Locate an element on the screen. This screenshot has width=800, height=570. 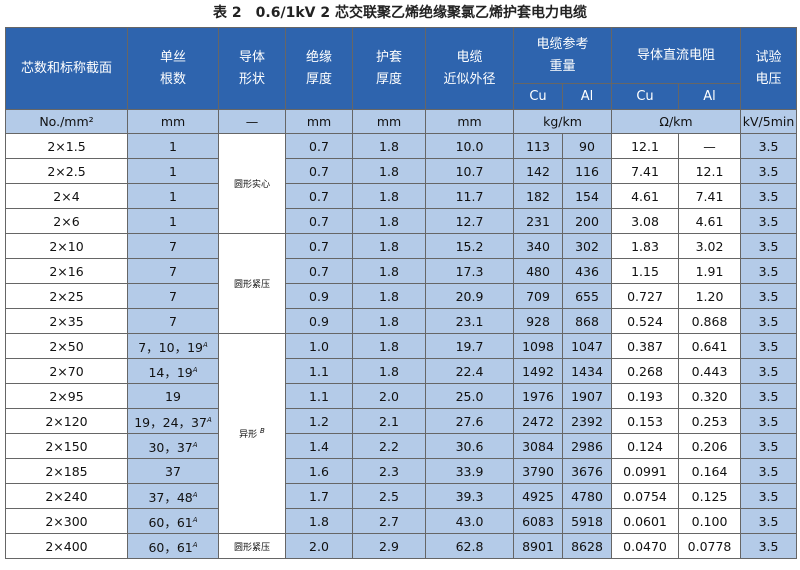
table-row: 2×2.5 1 0.7 1.8 10.7 142 116 7.41 12.1 3.5 is located at coordinates (401, 171).